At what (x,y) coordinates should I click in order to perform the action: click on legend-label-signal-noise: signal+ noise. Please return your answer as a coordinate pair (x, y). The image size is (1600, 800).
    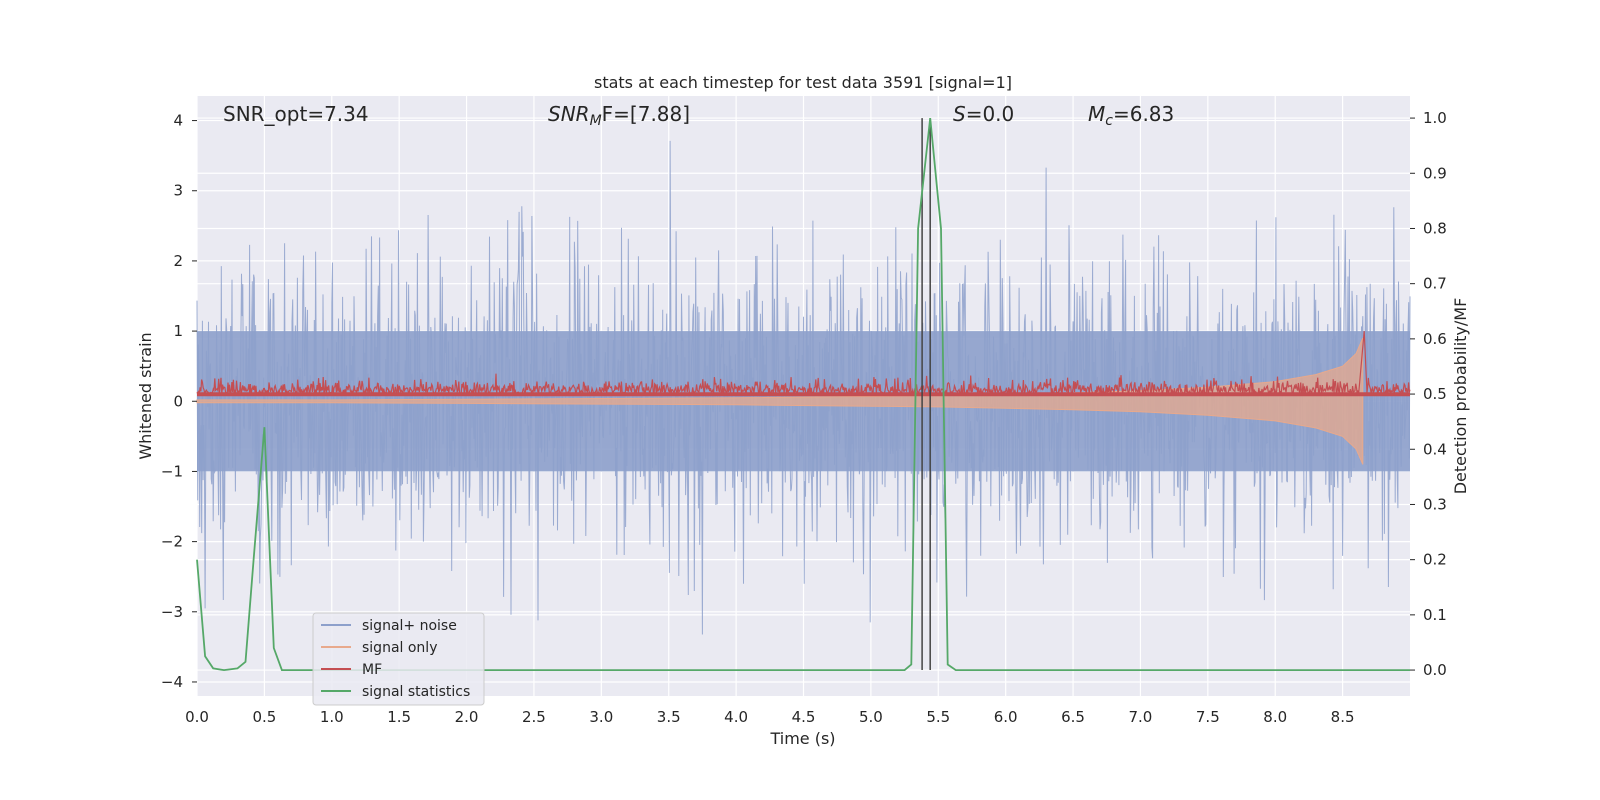
    Looking at the image, I should click on (409, 626).